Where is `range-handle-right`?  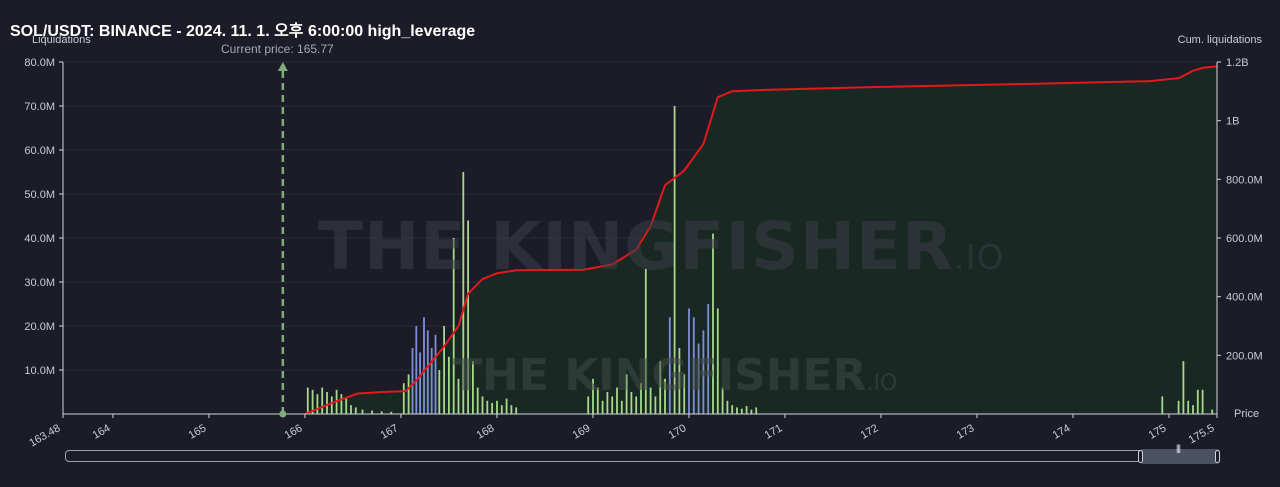
range-handle-right is located at coordinates (1217, 456).